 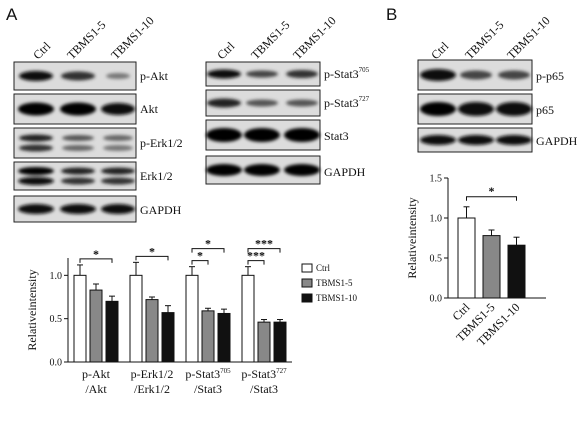 What do you see at coordinates (75, 209) in the screenshot?
I see `blot-gapdh-a-left` at bounding box center [75, 209].